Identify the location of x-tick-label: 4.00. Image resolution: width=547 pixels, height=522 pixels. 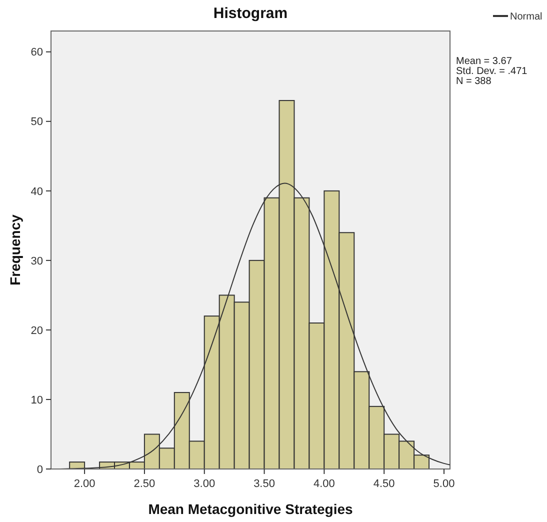
(324, 484).